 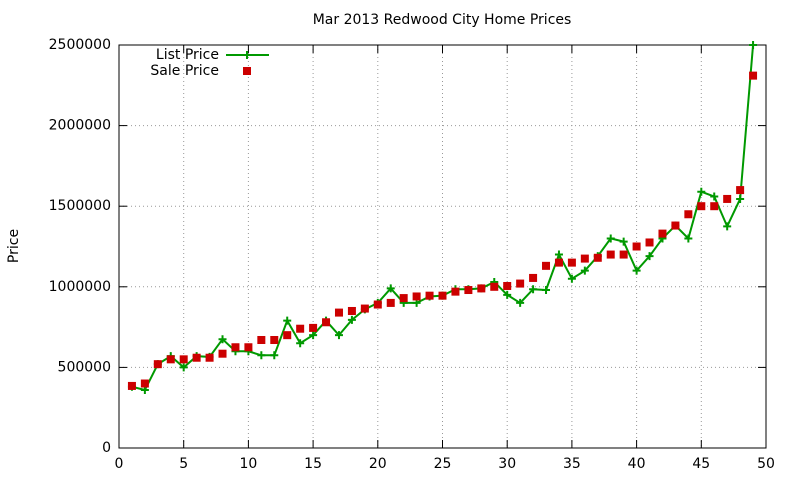 I want to click on x-tick-label: 25, so click(x=443, y=464).